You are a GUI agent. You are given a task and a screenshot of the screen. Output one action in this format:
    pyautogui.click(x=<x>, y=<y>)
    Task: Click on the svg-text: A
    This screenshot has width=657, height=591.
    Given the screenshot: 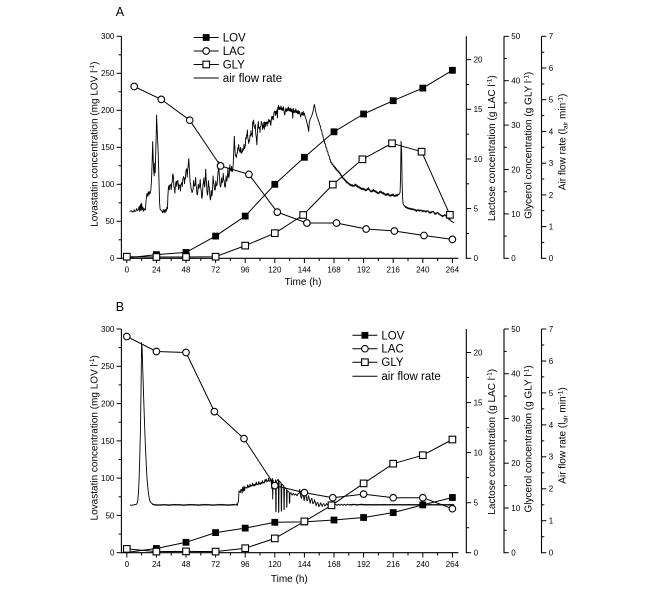 What is the action you would take?
    pyautogui.click(x=120, y=12)
    